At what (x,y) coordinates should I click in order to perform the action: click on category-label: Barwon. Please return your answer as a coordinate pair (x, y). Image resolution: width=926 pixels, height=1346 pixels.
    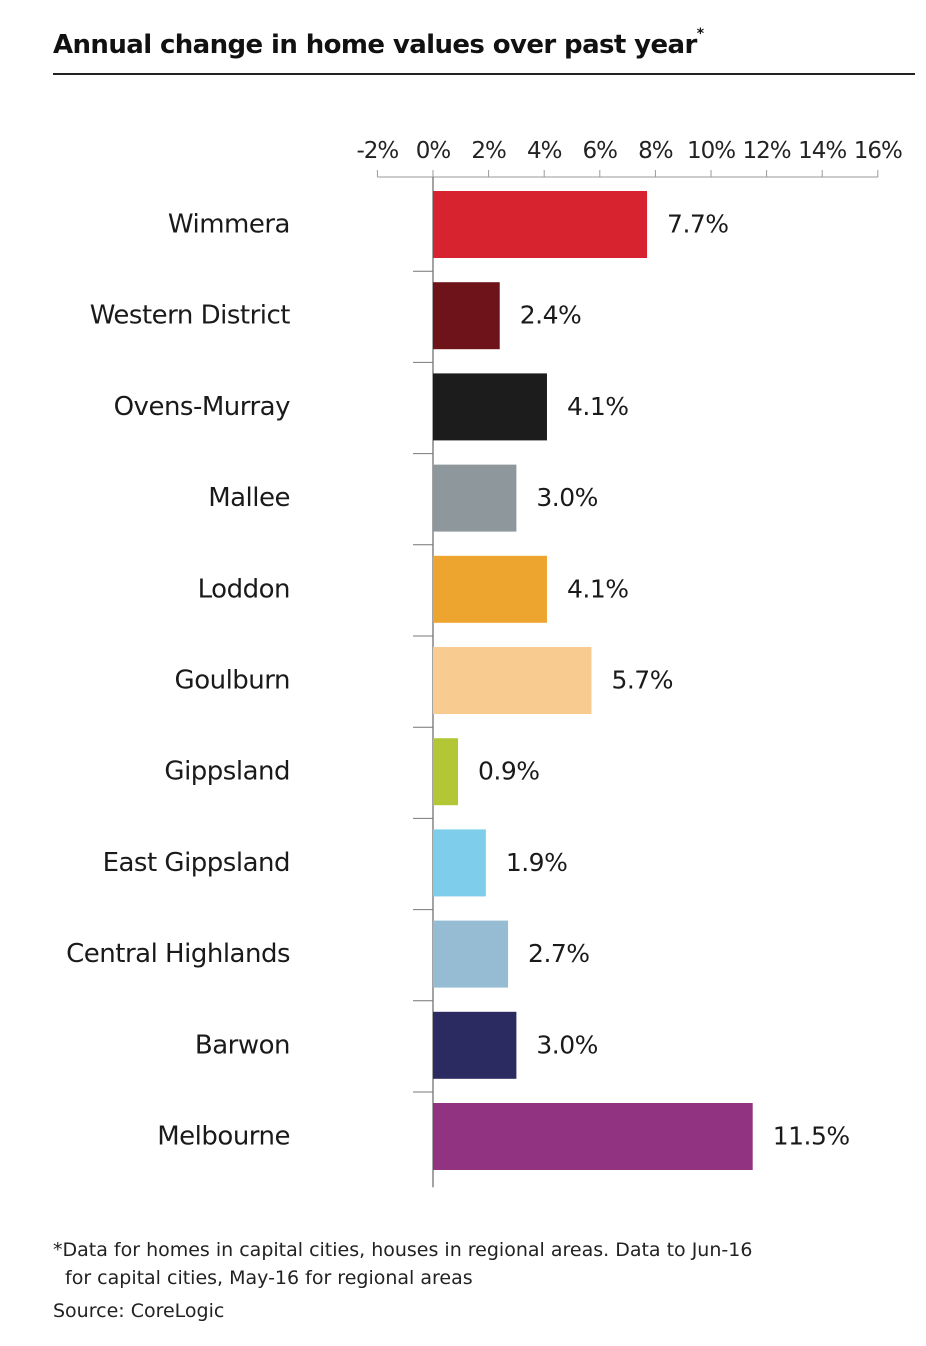
    Looking at the image, I should click on (242, 1045).